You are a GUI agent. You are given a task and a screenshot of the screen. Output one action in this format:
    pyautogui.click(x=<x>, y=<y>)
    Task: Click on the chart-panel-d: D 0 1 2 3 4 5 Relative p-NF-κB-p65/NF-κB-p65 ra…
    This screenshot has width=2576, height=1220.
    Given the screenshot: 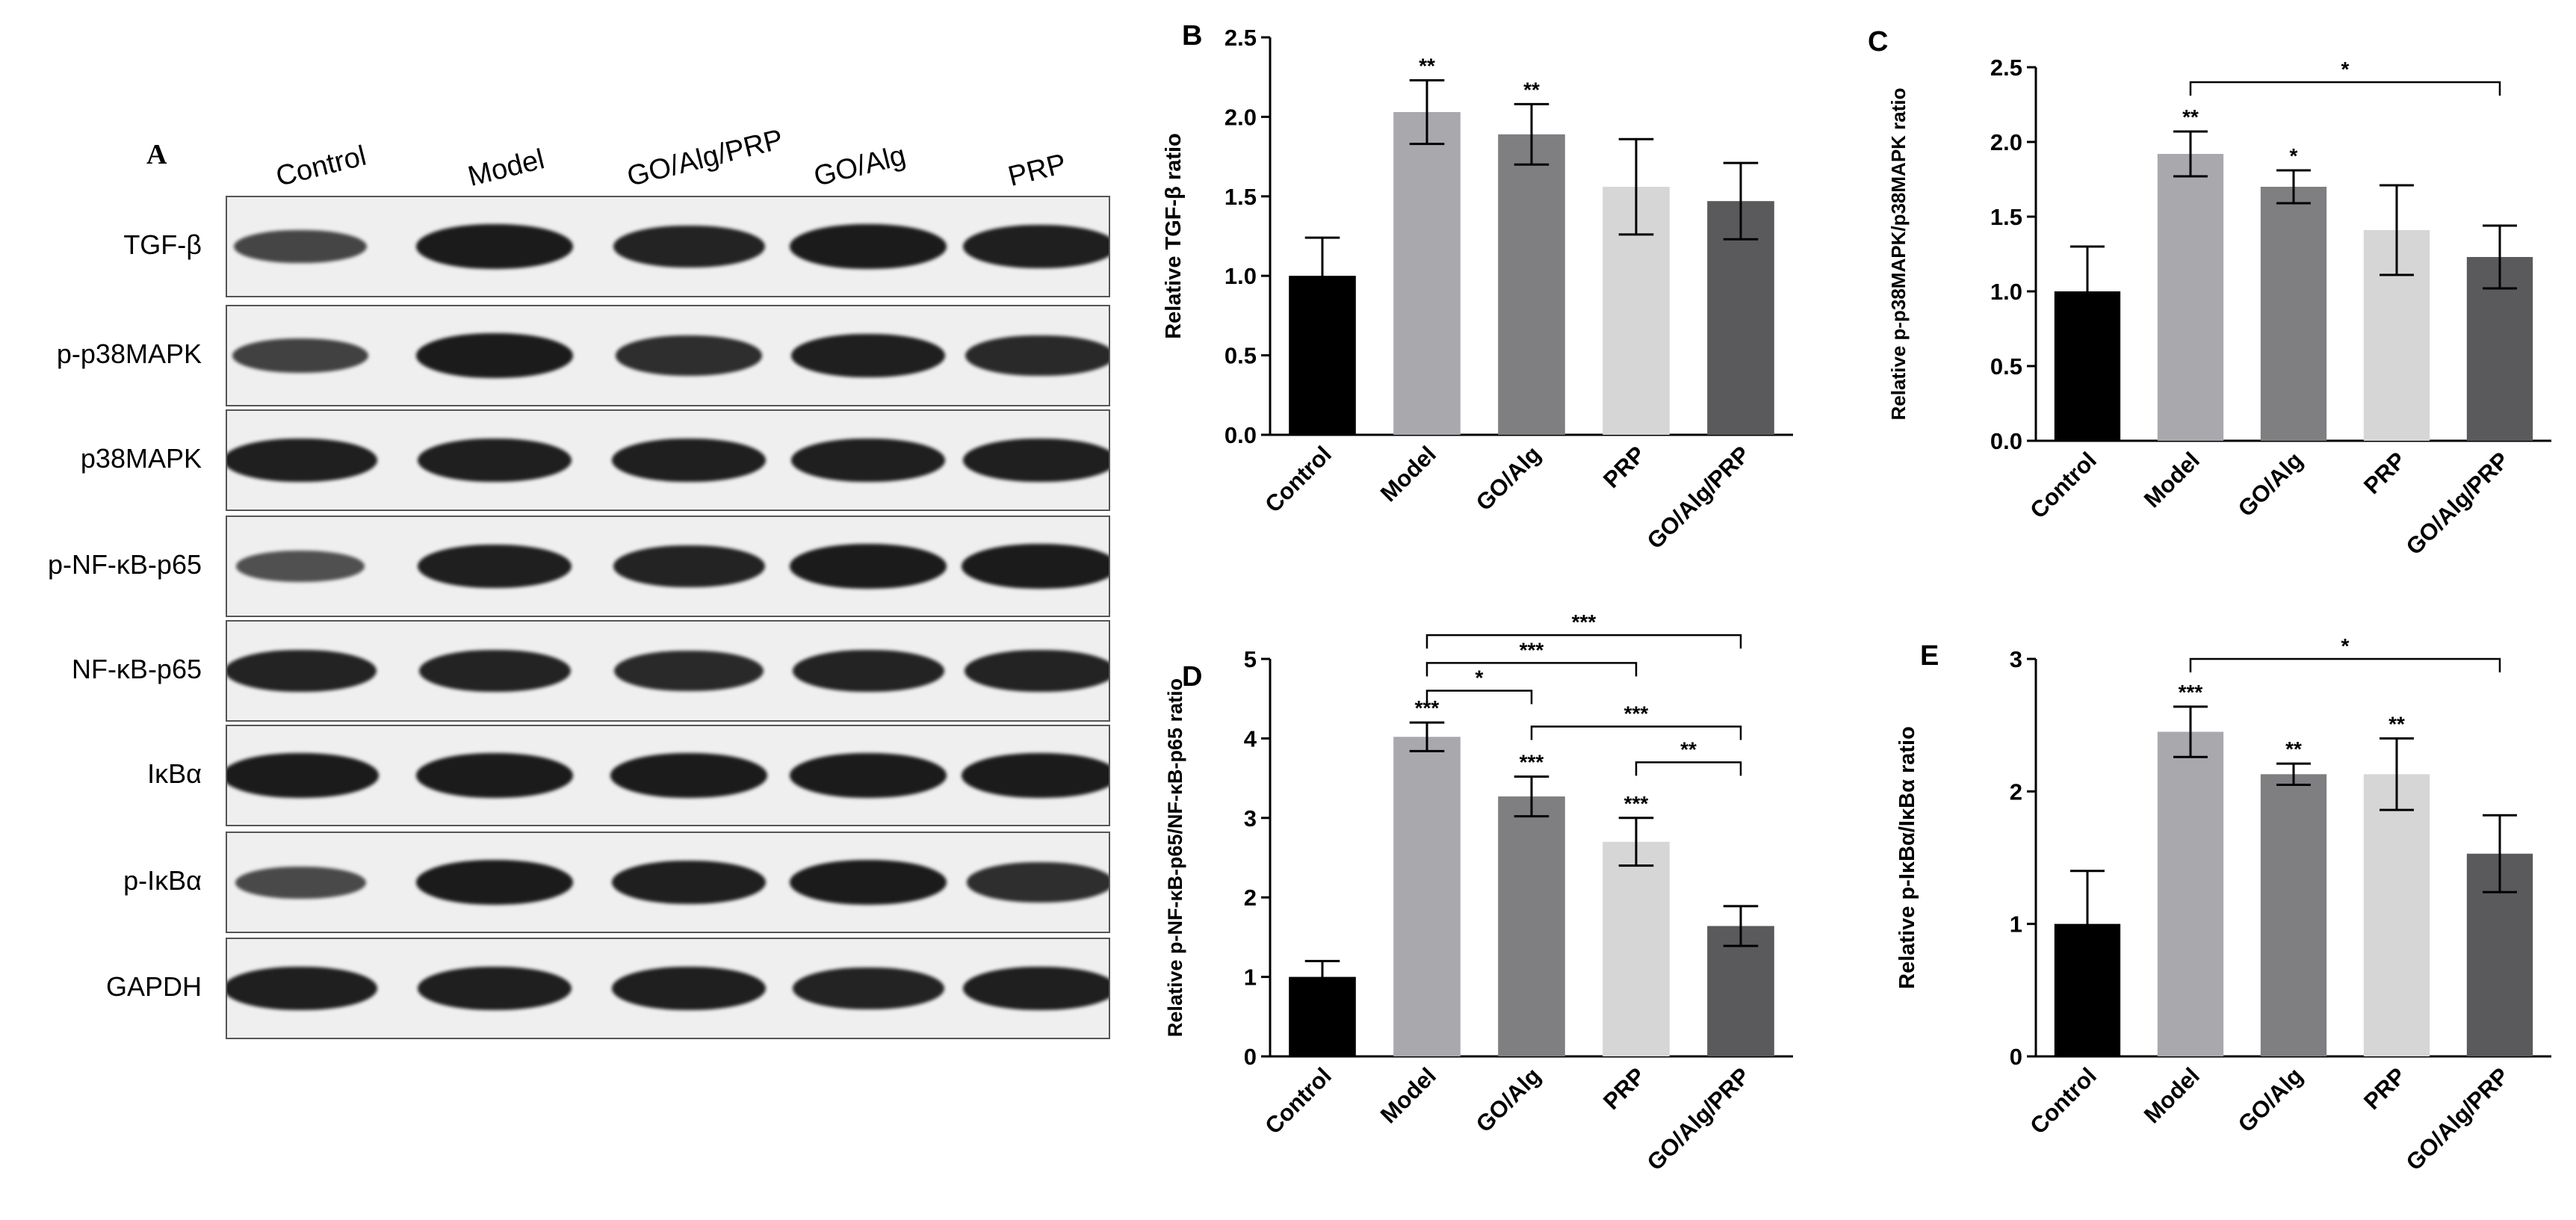 What is the action you would take?
    pyautogui.click(x=1478, y=893)
    